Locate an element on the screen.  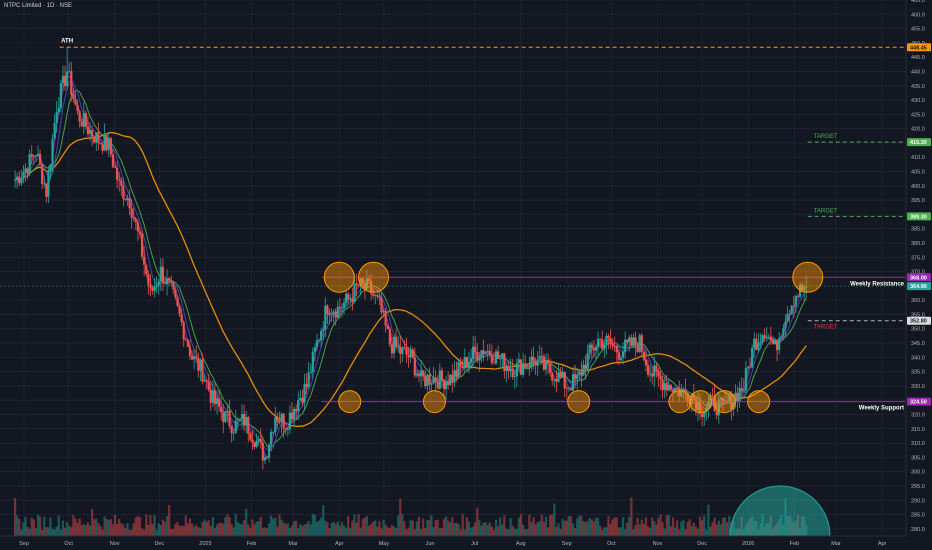
symbol-title: NTPC Limited · 1D · NSE is located at coordinates (38, 6).